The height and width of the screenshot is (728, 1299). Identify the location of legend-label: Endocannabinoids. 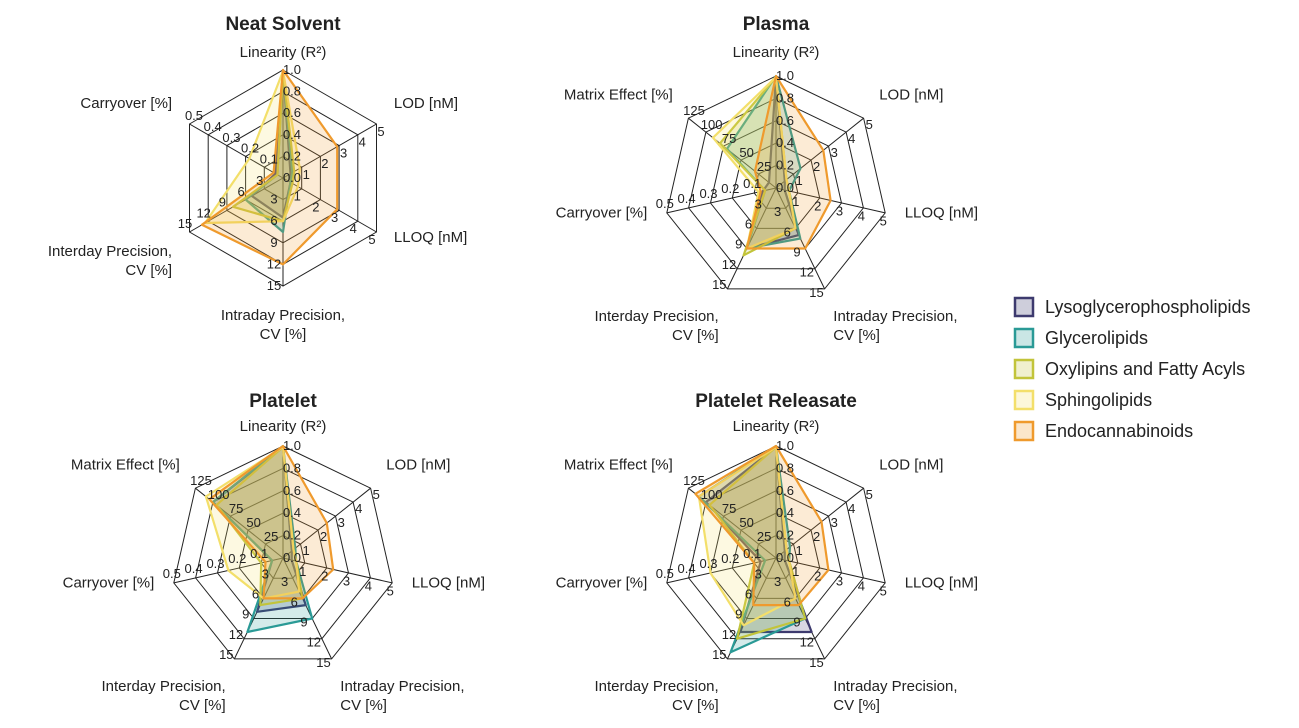
(1119, 431).